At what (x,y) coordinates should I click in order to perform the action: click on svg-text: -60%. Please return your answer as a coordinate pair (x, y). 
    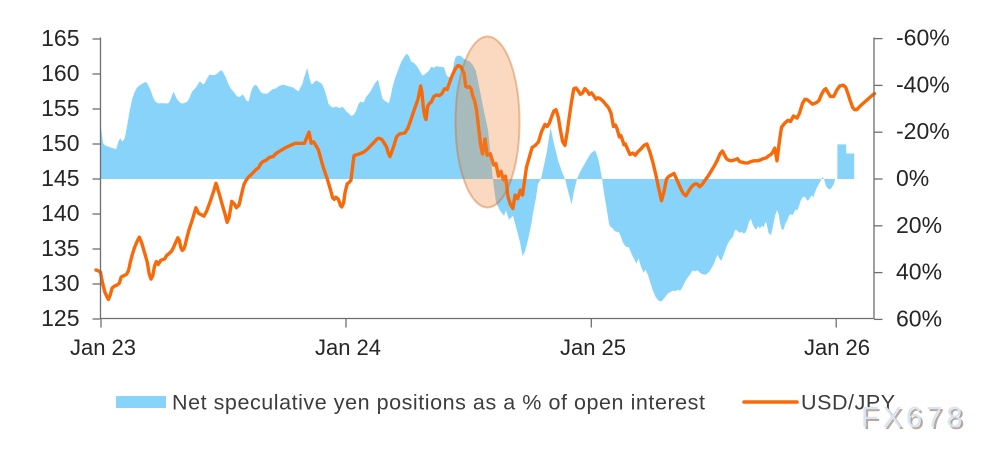
    Looking at the image, I should click on (923, 38).